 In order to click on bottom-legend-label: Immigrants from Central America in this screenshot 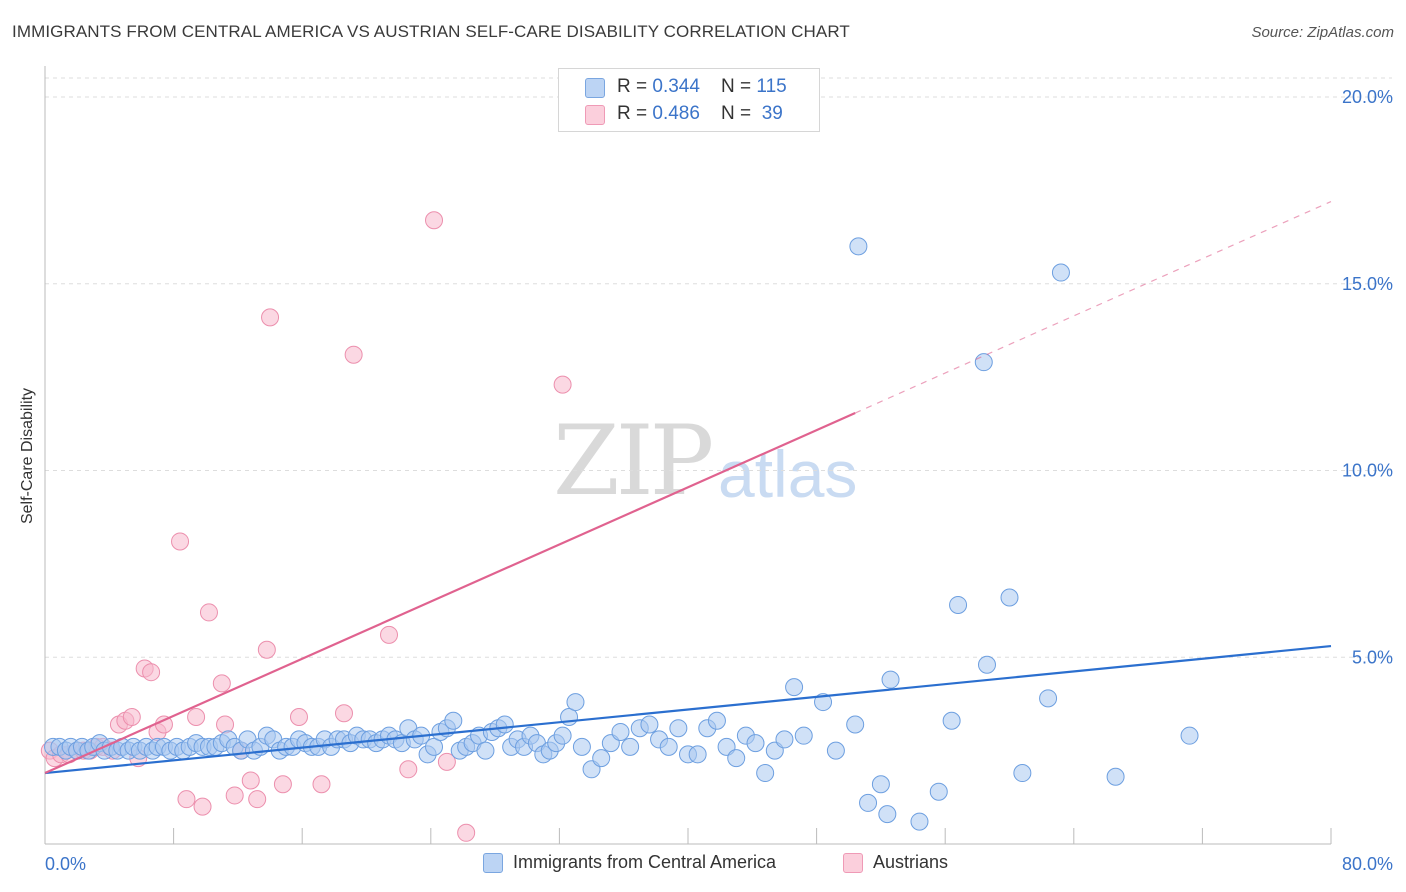, I will do `click(645, 862)`.